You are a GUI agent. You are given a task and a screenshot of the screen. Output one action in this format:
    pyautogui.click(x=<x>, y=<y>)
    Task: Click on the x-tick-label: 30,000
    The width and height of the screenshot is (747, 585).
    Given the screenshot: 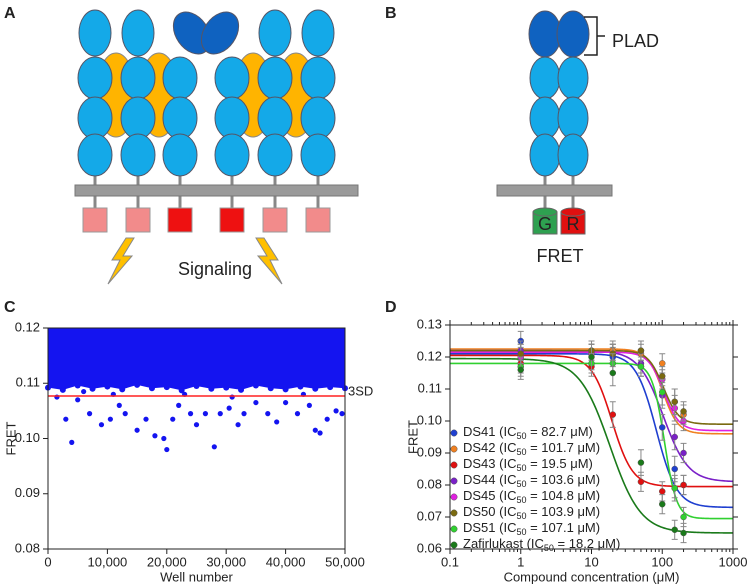 What is the action you would take?
    pyautogui.click(x=226, y=561)
    